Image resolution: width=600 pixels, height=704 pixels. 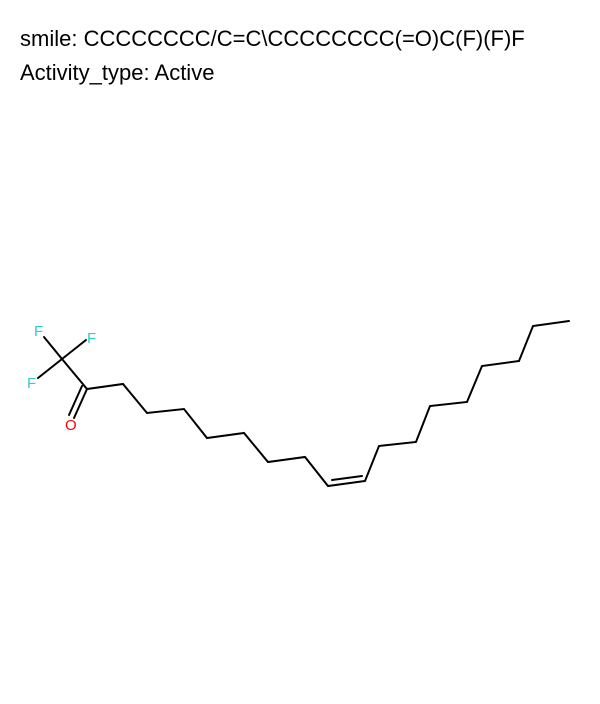 I want to click on smile-line: smile: CCCCCCCC/C=C\CCCCCCCC(=O)C(F)(F)F, so click(x=272, y=39).